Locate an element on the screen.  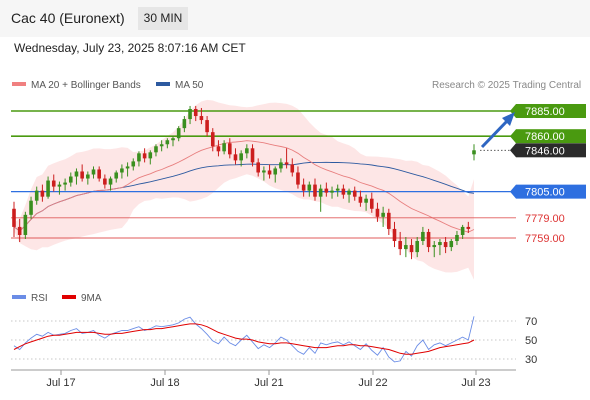
x-tick-label-0: Jul 17 is located at coordinates (60, 383).